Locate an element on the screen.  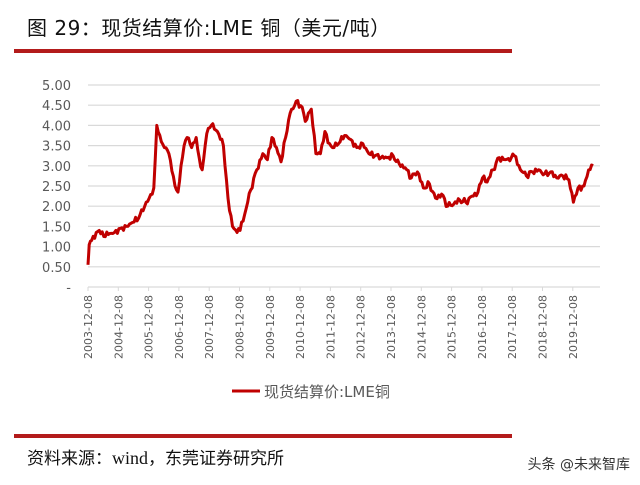
source-prefix: 资料来源： is located at coordinates (69, 459).